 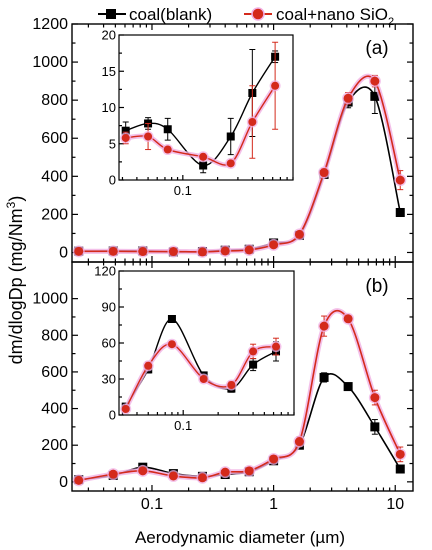 I want to click on panel-b-inset: 0.1 0 30 60 90 120, so click(x=194, y=348).